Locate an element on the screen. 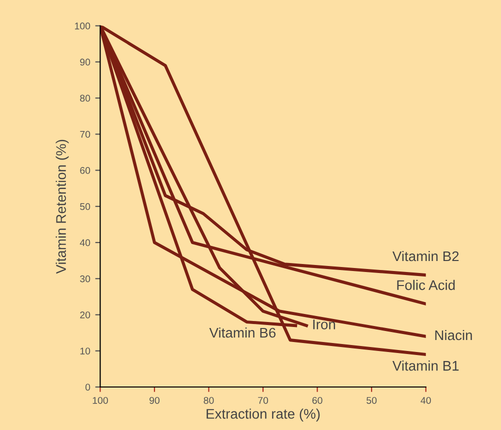  x-tick-label: 50 is located at coordinates (371, 400).